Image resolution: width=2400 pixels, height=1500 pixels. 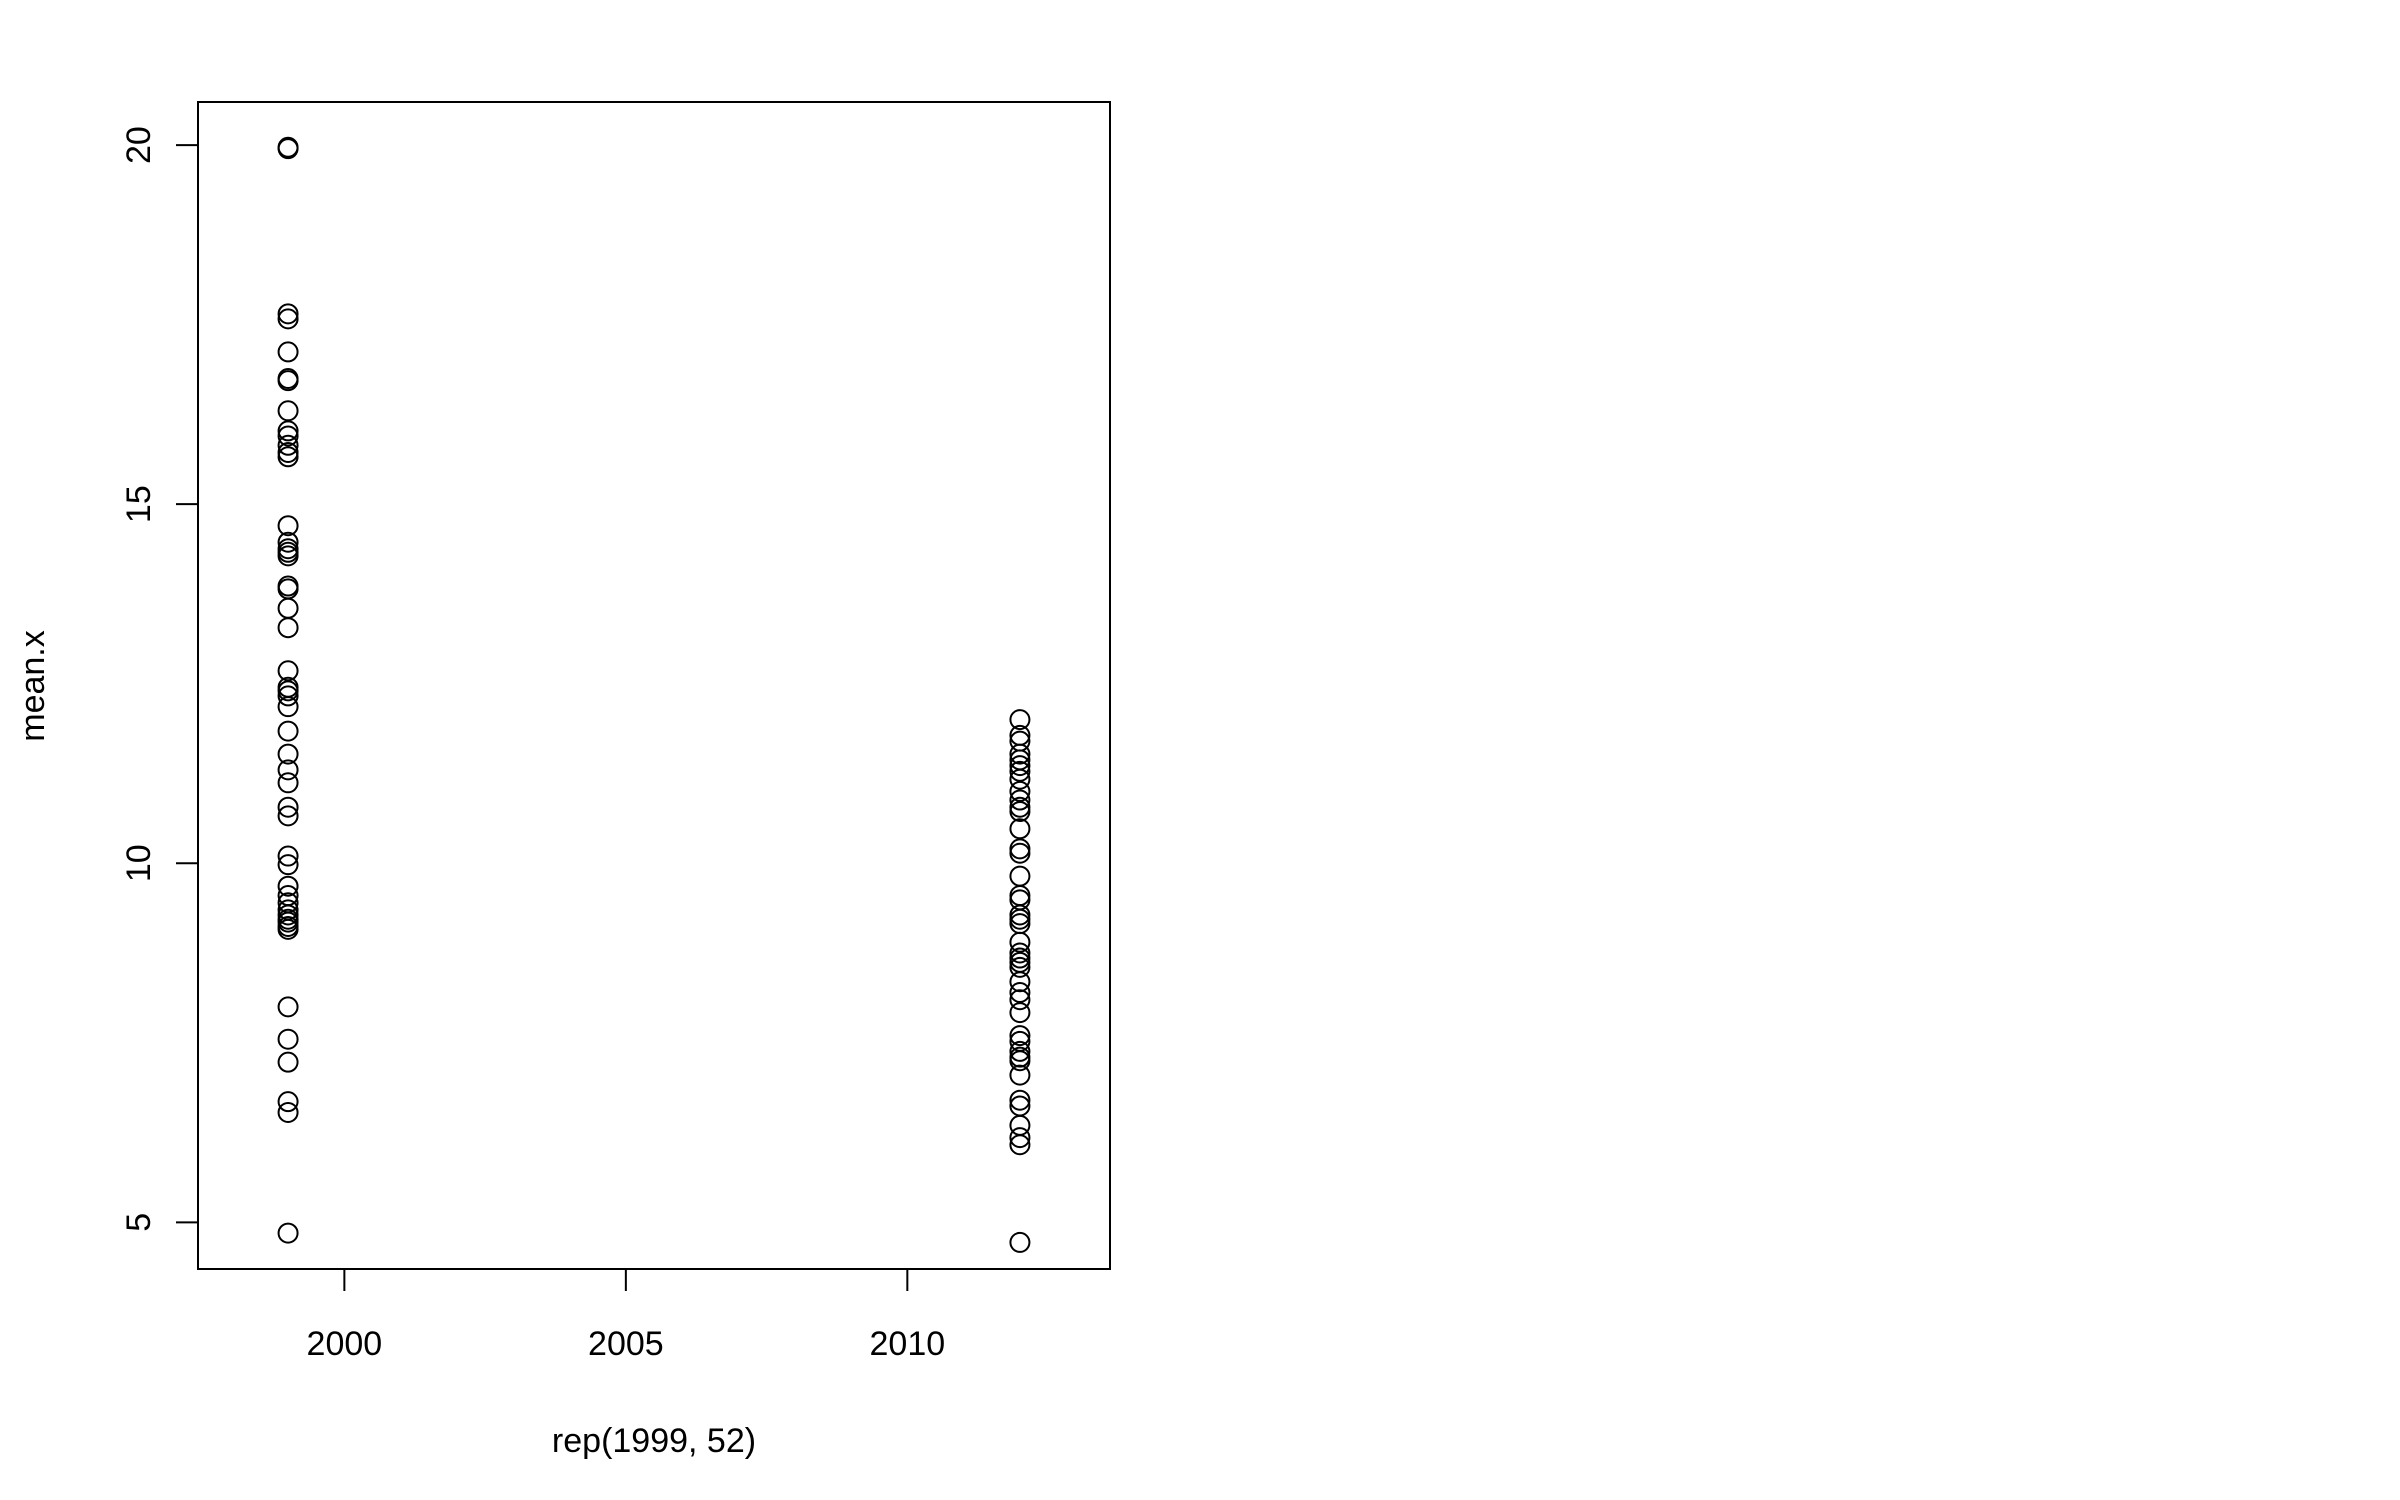 What do you see at coordinates (626, 1344) in the screenshot?
I see `x-tick-label: 2005` at bounding box center [626, 1344].